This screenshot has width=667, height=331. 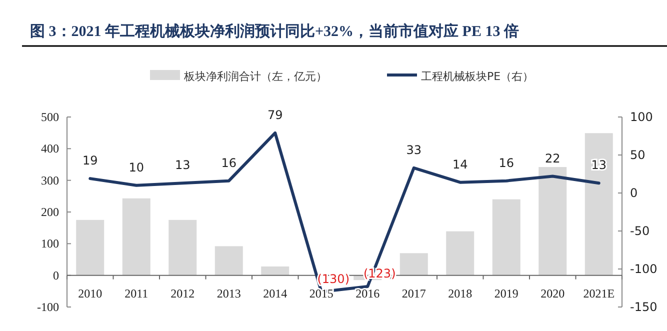 I want to click on y-tick-label: 200, so click(x=50, y=212).